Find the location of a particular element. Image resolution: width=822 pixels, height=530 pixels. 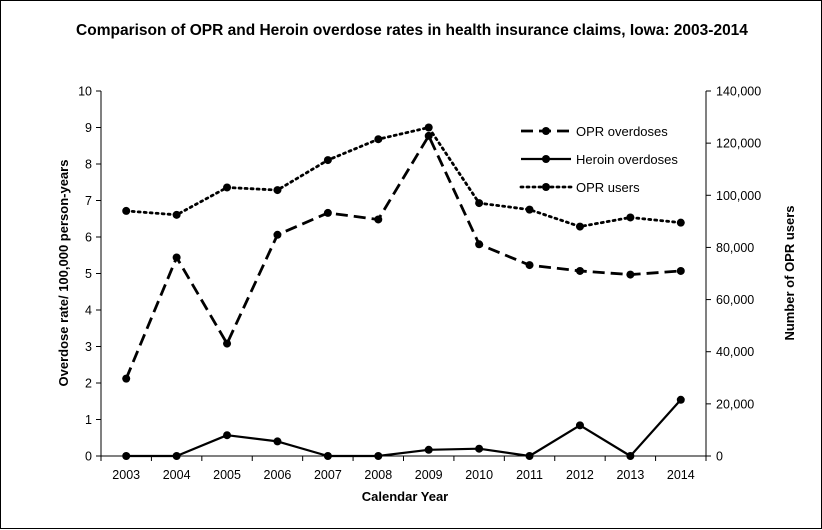

left-y-tick-label: 8 is located at coordinates (88, 165).